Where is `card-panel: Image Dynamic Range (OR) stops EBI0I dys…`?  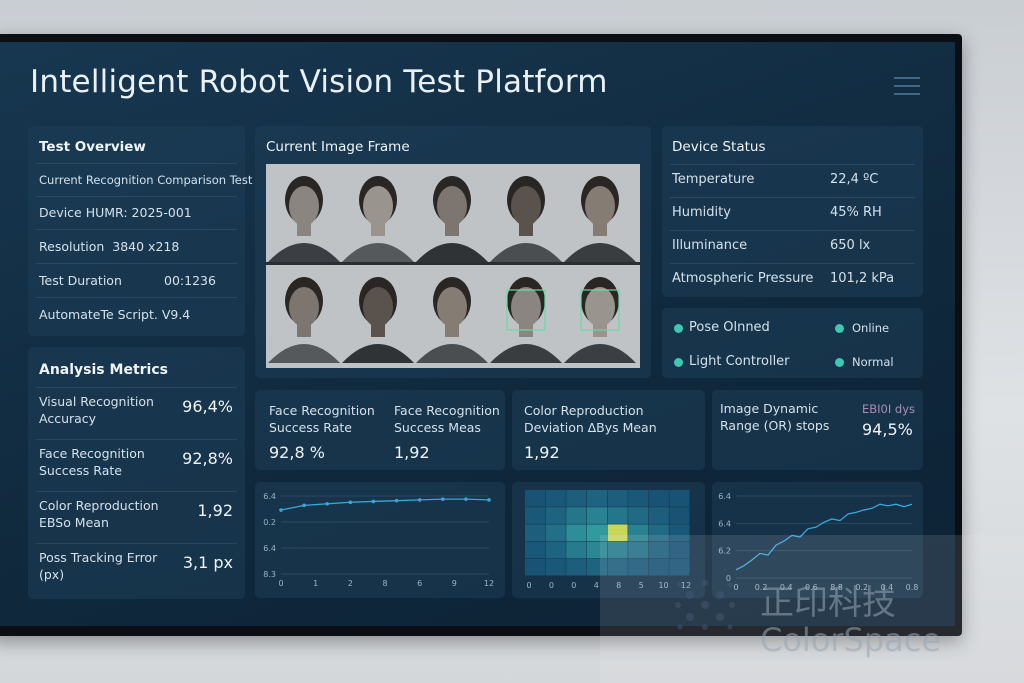
card-panel: Image Dynamic Range (OR) stops EBI0I dys… is located at coordinates (817, 430).